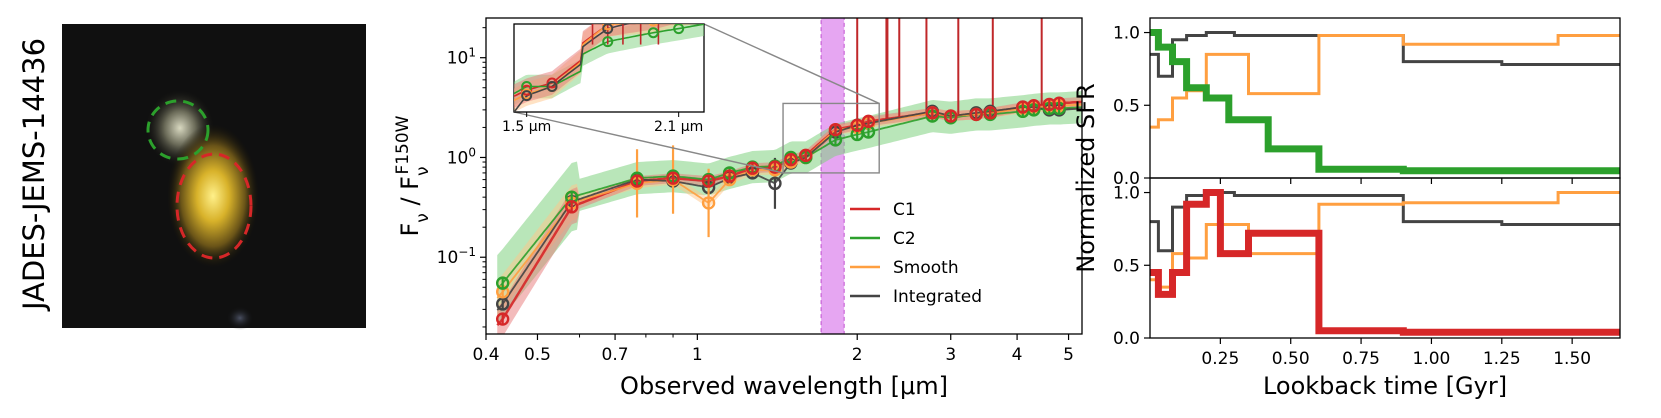  Describe the element at coordinates (857, 355) in the screenshot. I see `x-tick-label: 2` at that location.